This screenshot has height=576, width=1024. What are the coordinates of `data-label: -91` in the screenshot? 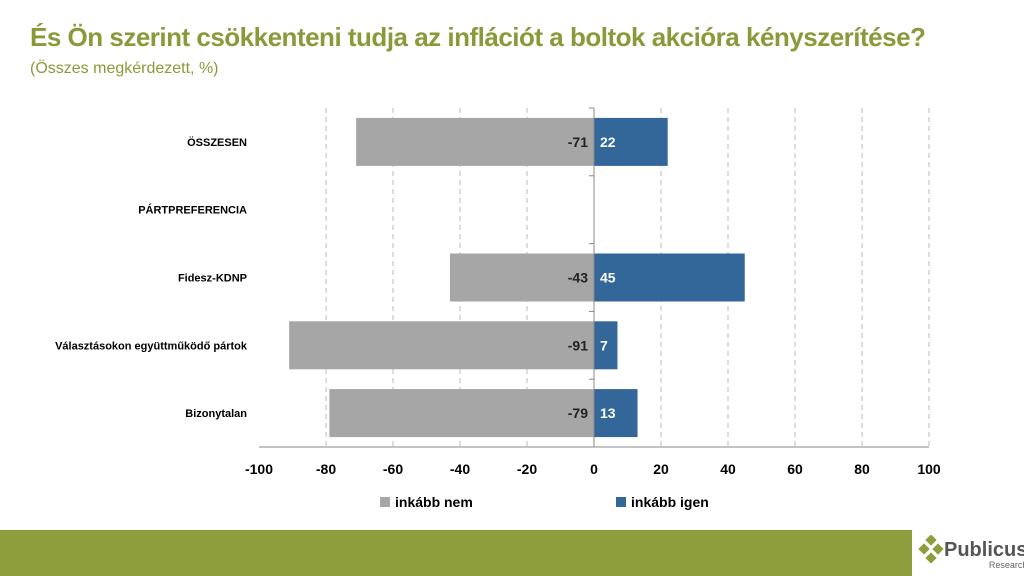 It's located at (578, 345).